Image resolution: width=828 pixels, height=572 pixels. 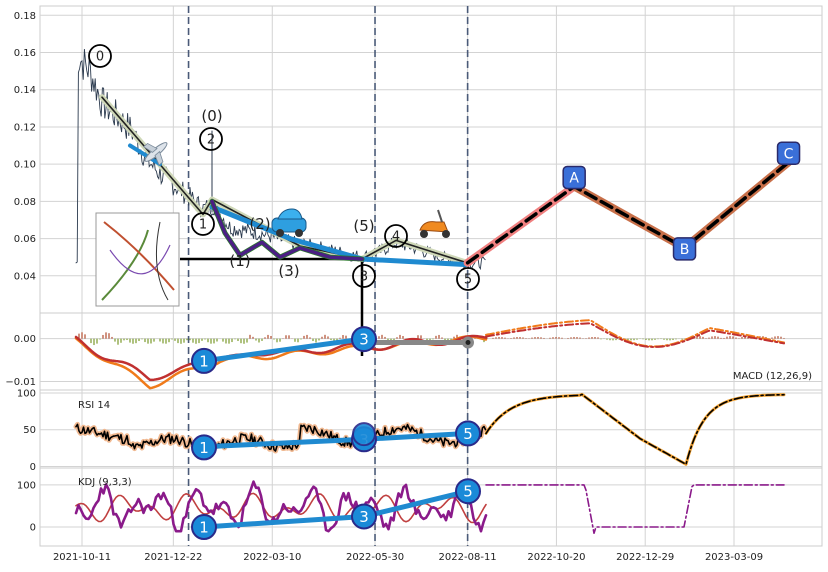 I want to click on indicator-wave-label-macd: 3, so click(x=364, y=340).